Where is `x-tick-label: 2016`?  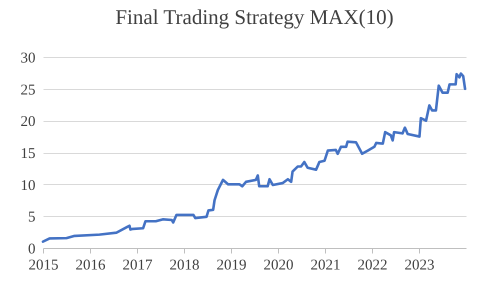 x-tick-label: 2016 is located at coordinates (91, 266).